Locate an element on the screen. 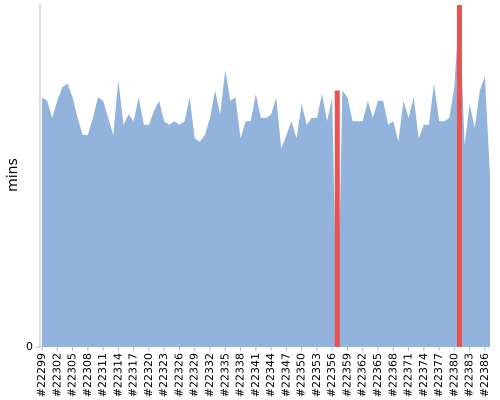  x-tick-label: #22320 is located at coordinates (148, 375).